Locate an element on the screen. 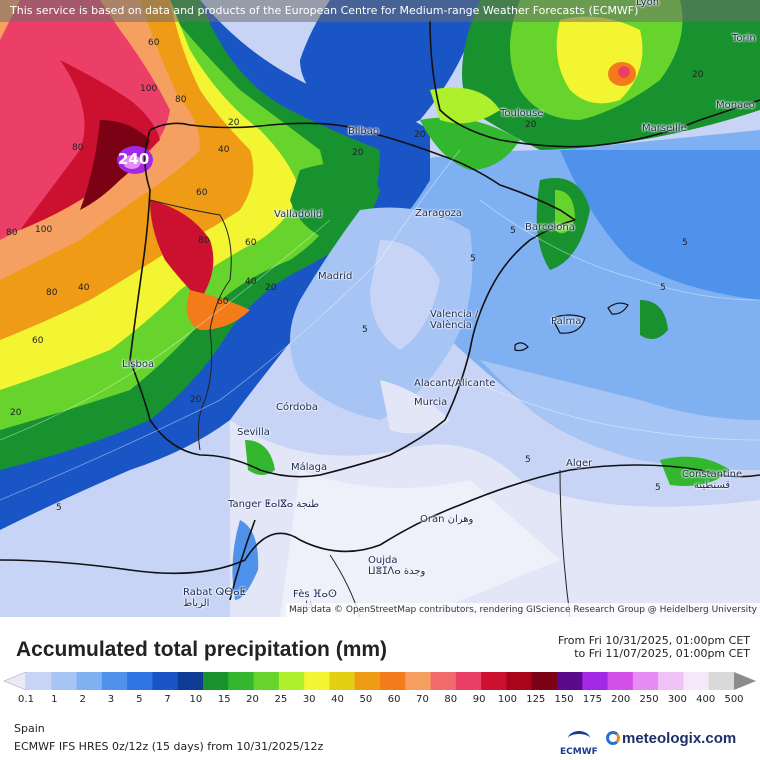 Image resolution: width=760 pixels, height=760 pixels. legend-tick-label: 2 is located at coordinates (82, 699).